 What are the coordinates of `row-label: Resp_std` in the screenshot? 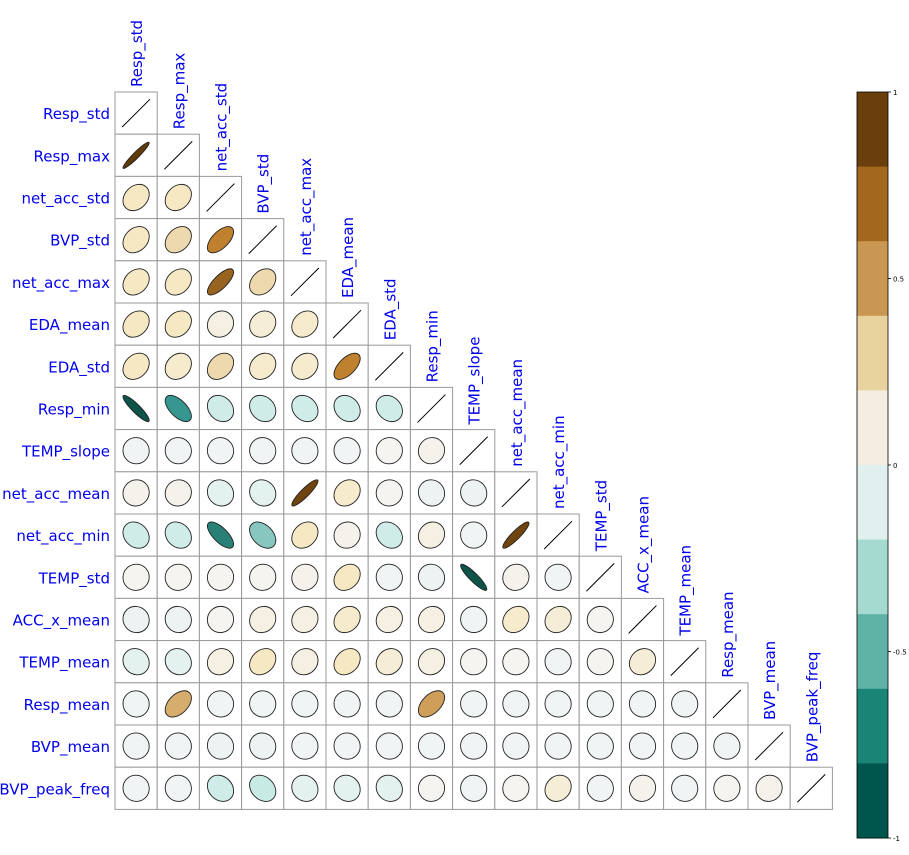 It's located at (76, 114).